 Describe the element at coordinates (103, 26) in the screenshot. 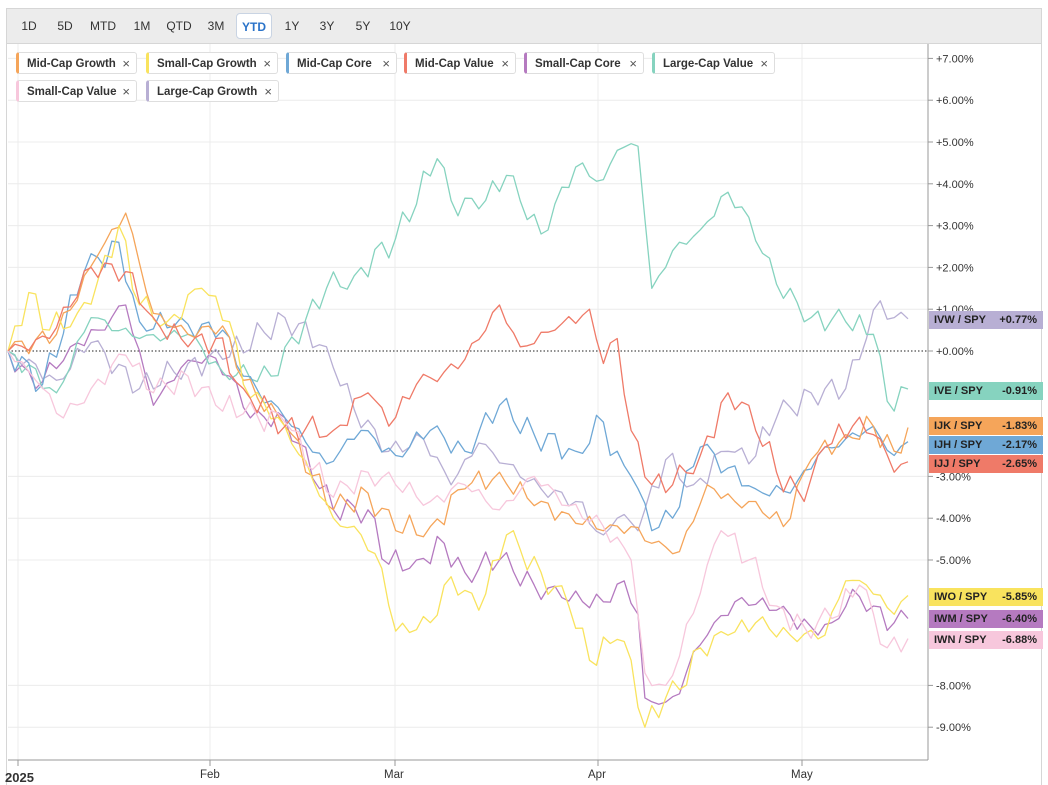

I see `timeframe-mtd-button: MTD` at that location.